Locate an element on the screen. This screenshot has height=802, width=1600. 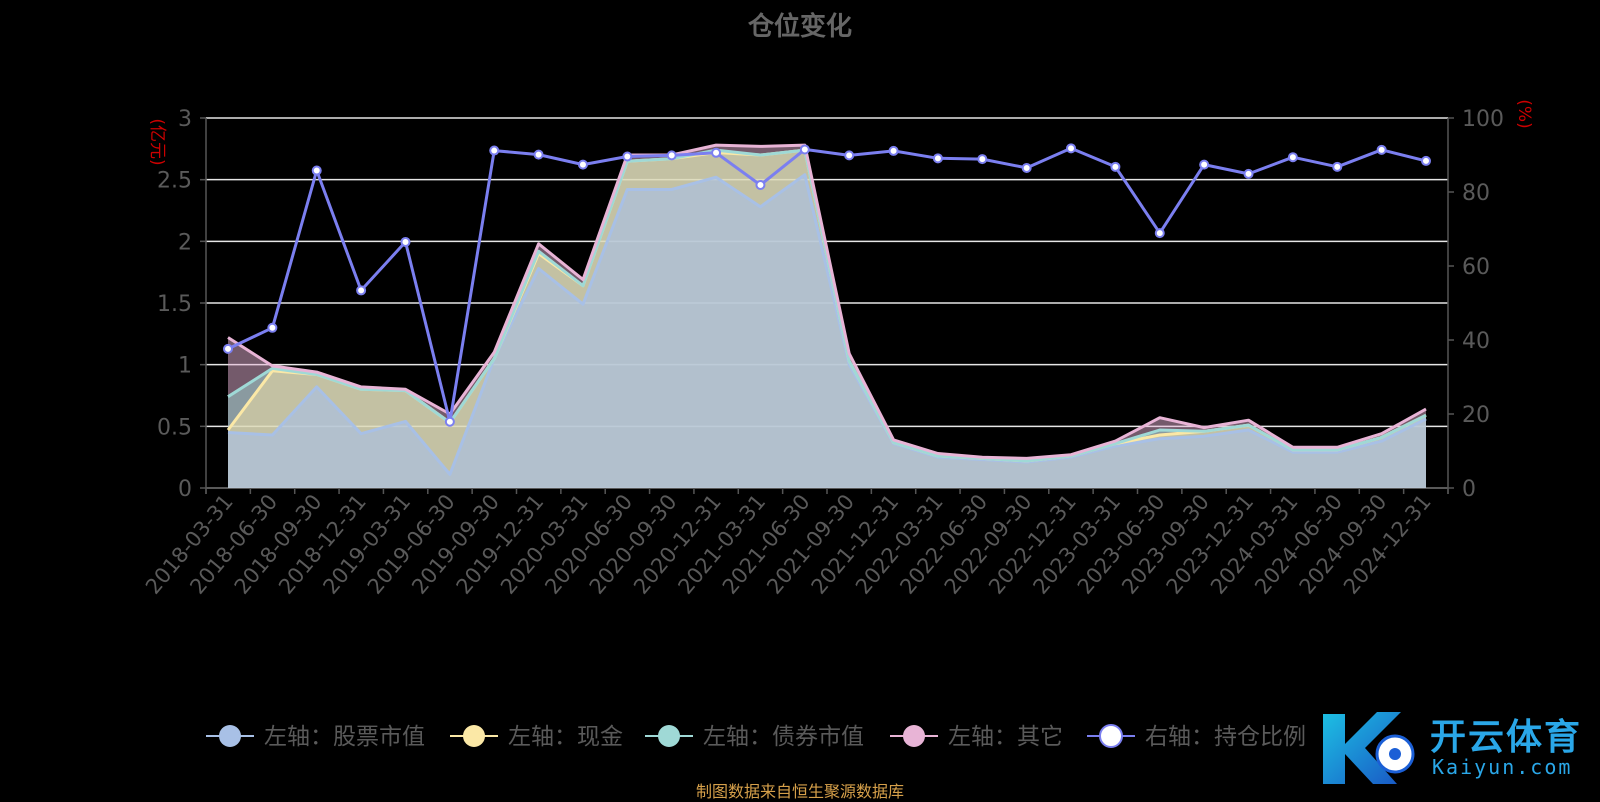
legend-item-5: 右轴：持仓比例 is located at coordinates (1196, 737).